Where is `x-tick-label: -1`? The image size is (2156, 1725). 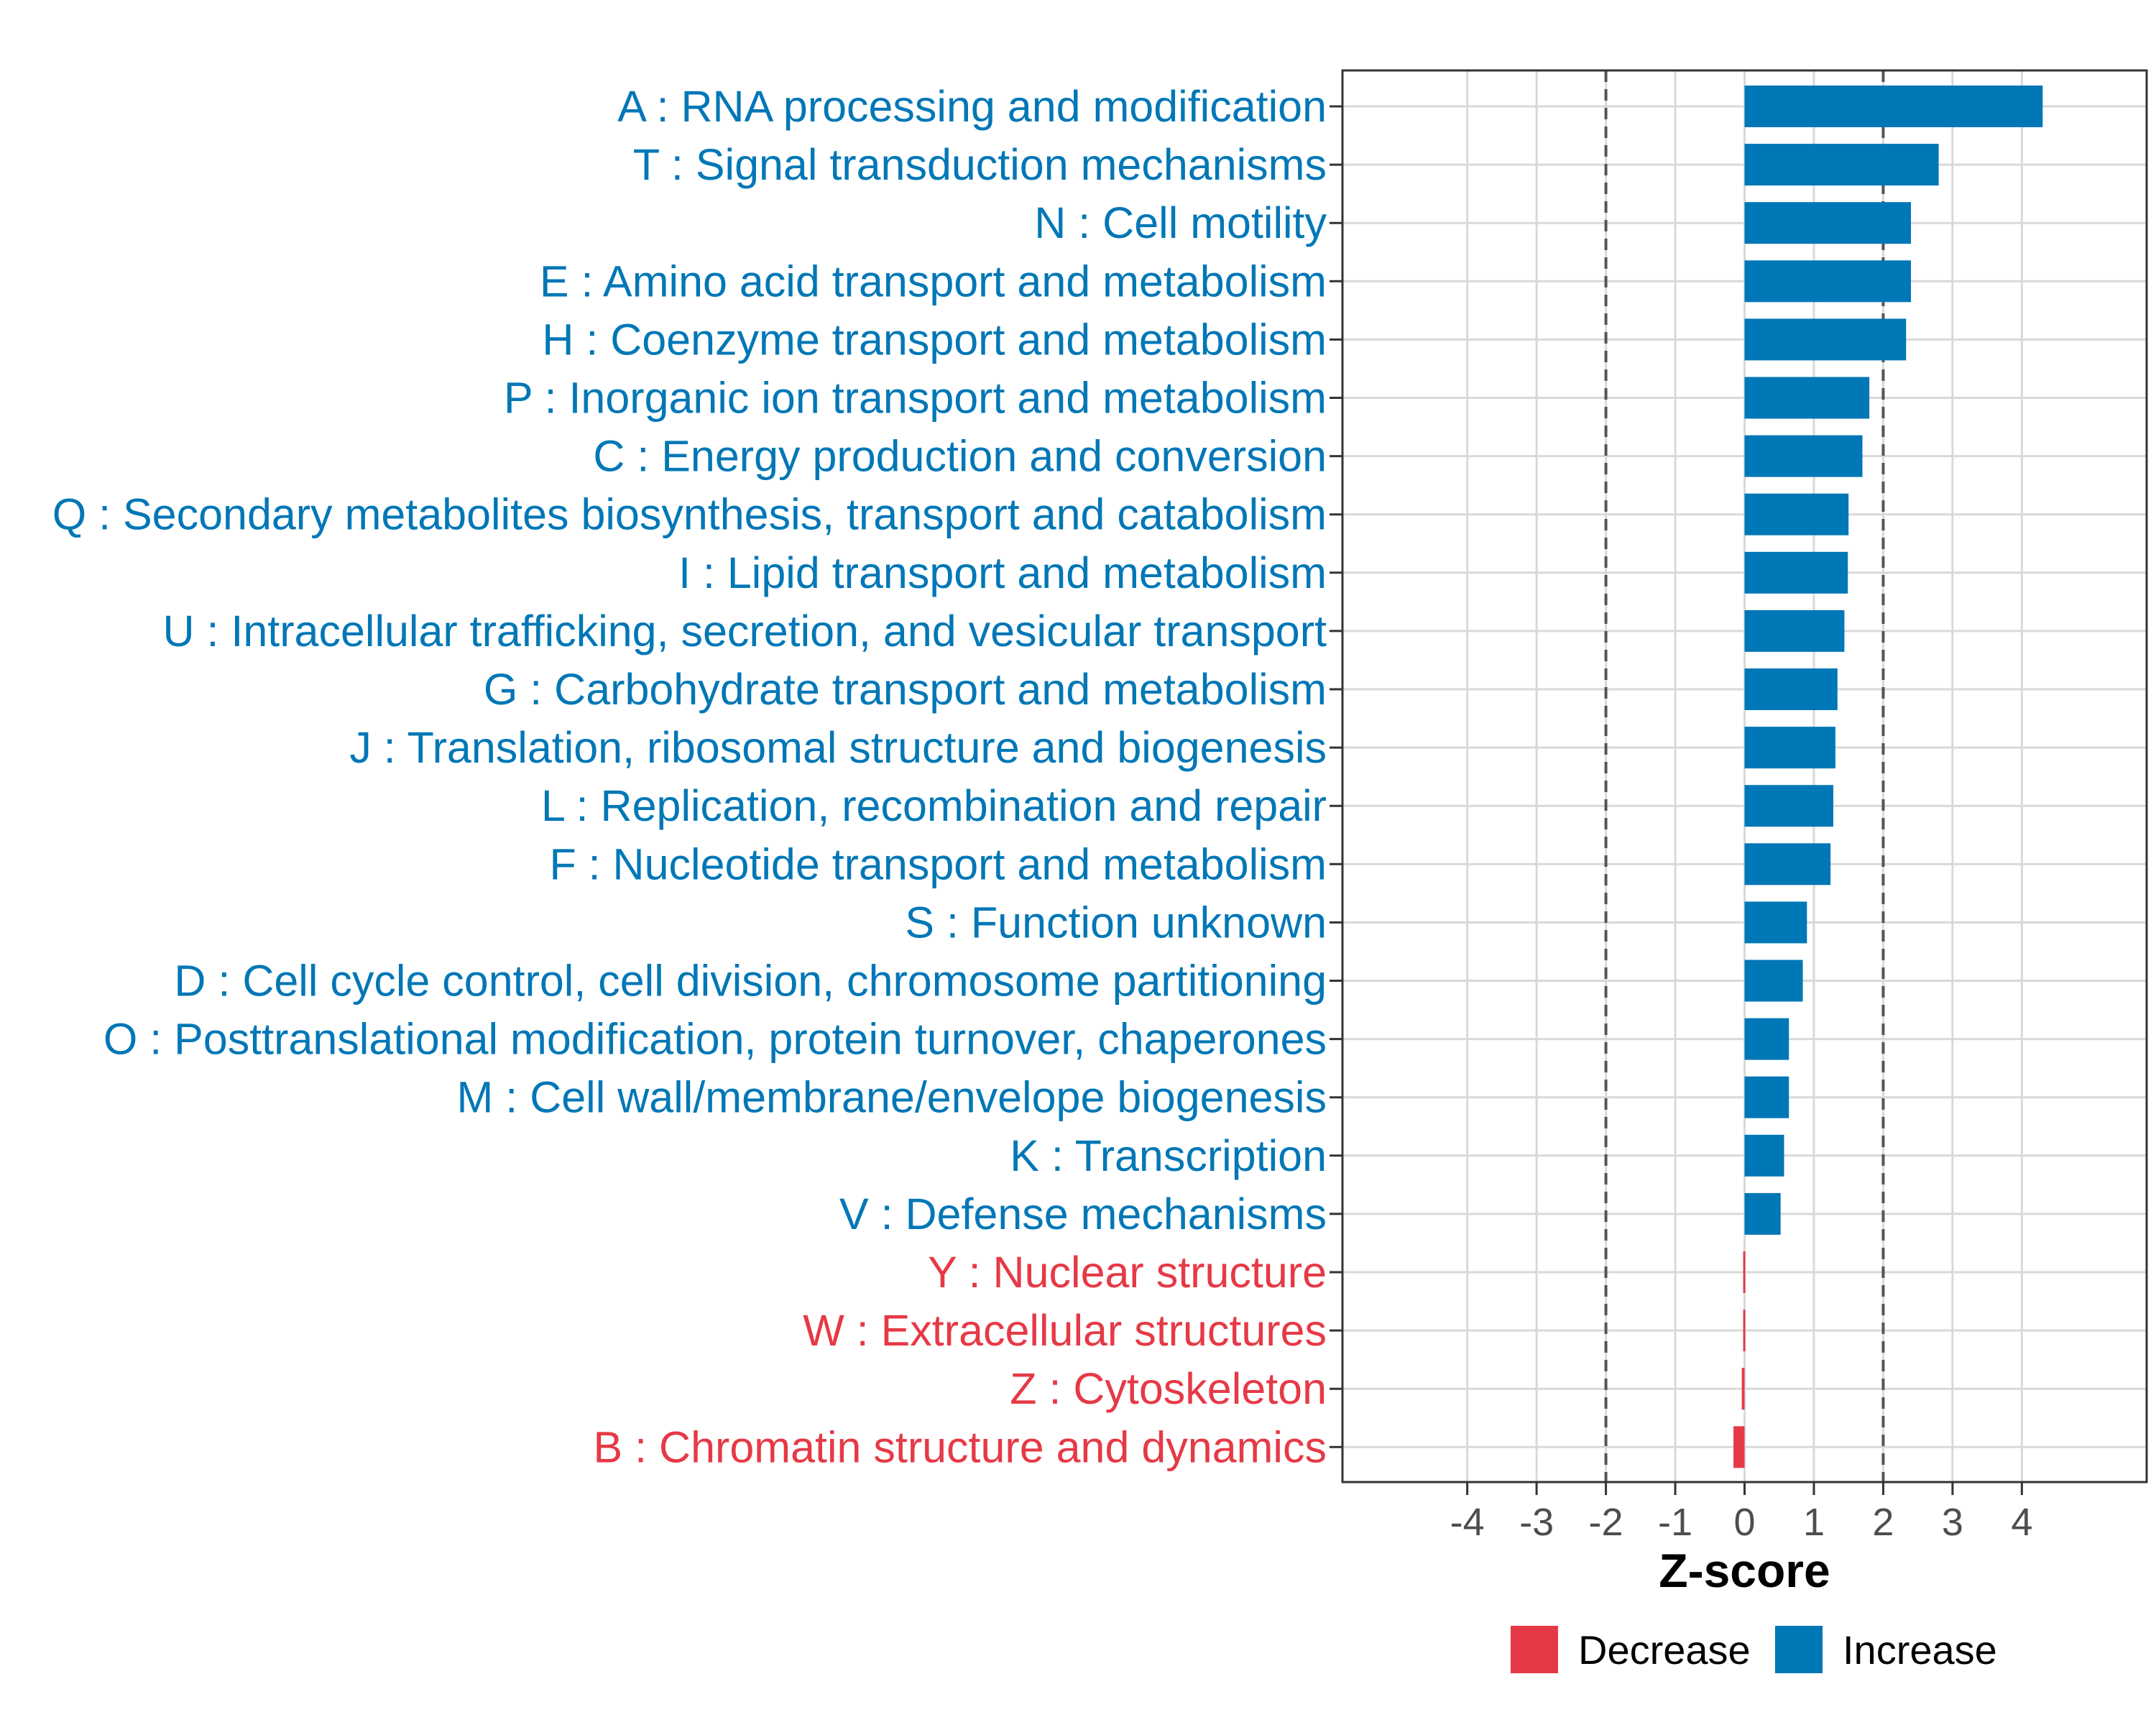 x-tick-label: -1 is located at coordinates (1675, 1522).